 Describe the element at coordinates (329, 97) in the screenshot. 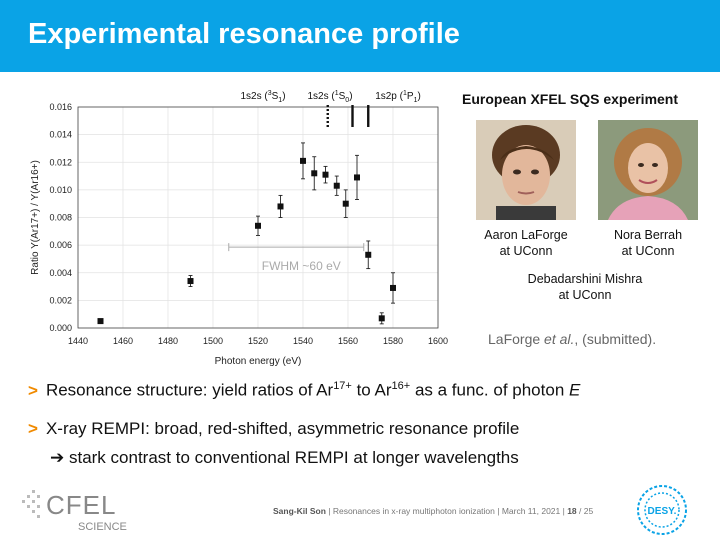

I see `transition-label: 1s2s (1S0)` at that location.